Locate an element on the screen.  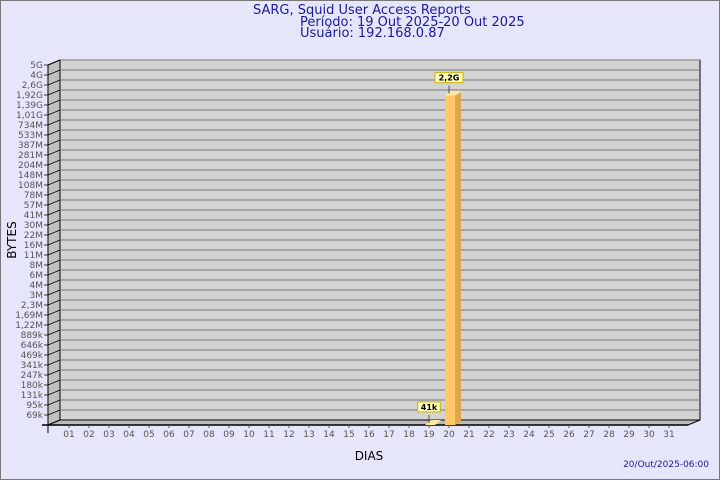
y-tick-label: 57M is located at coordinates (33, 206).